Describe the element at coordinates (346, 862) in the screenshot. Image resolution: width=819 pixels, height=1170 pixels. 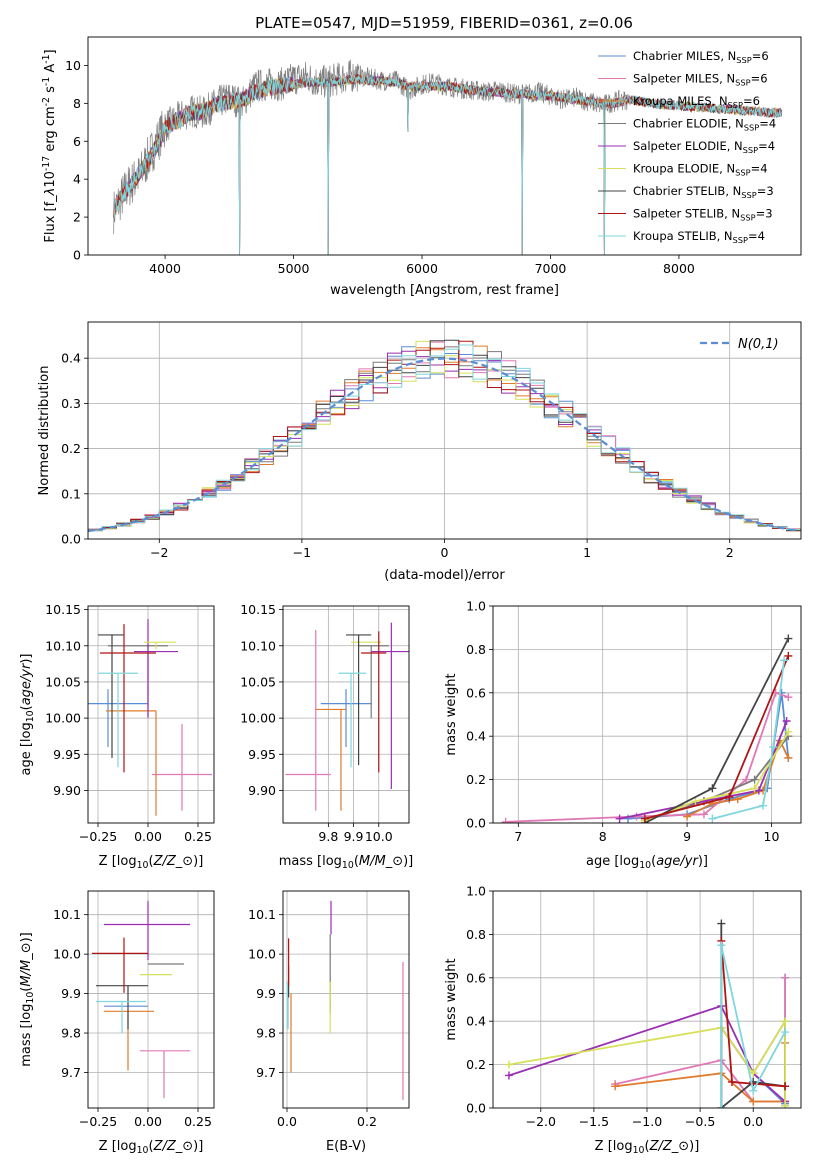
I see `age_vs_mass-x-axis-label: mass [log10​(M/M_⊙)]` at that location.